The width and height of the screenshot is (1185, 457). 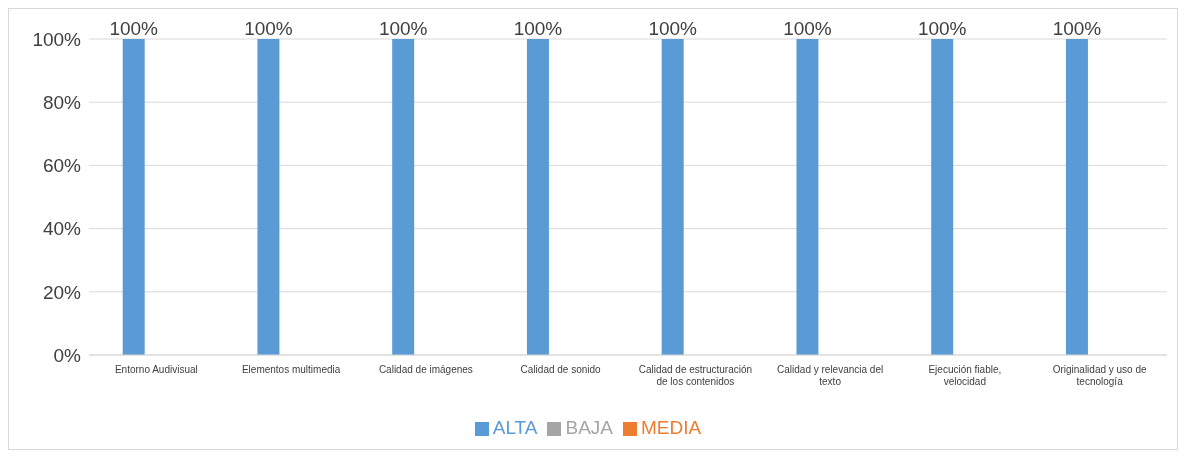 I want to click on legend-label: ALTA, so click(x=515, y=427).